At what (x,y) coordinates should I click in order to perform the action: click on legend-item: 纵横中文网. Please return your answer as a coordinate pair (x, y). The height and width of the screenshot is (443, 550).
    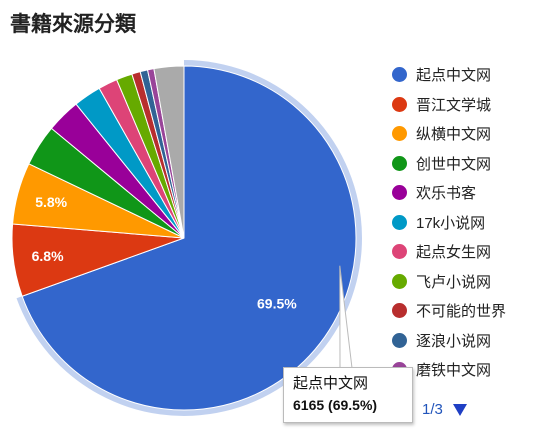
    Looking at the image, I should click on (469, 134).